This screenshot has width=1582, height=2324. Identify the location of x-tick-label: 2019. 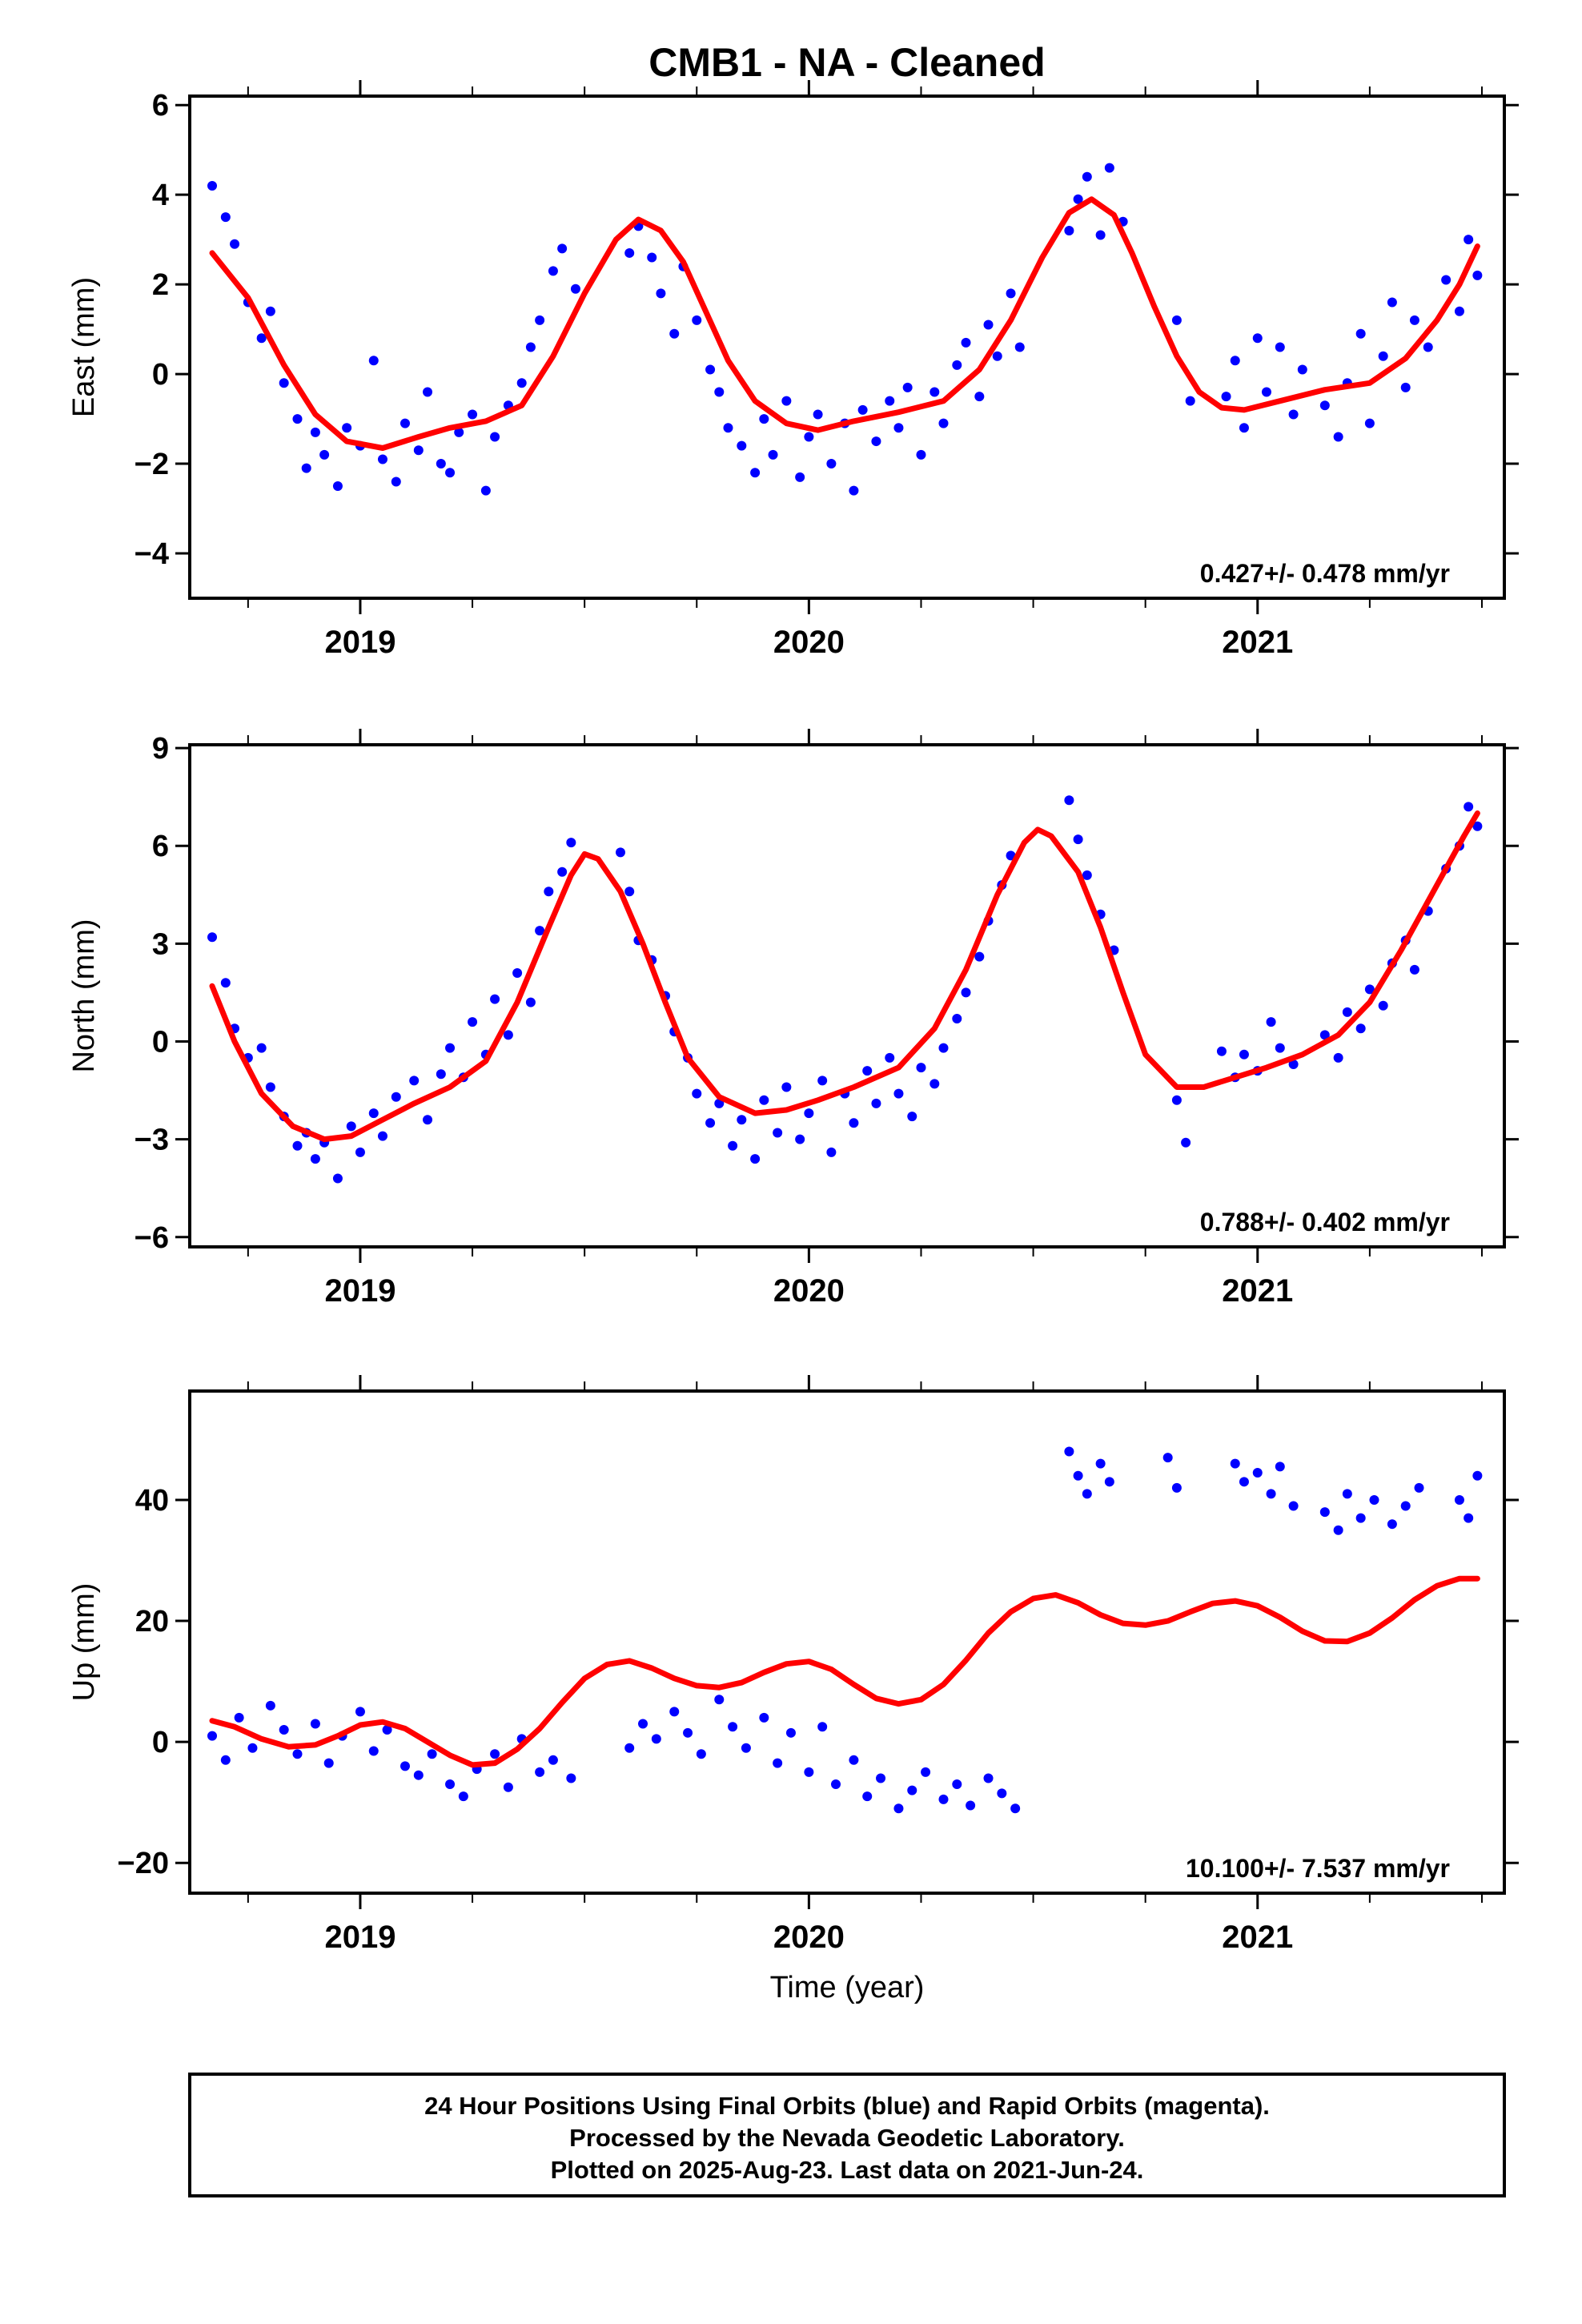
(360, 1291).